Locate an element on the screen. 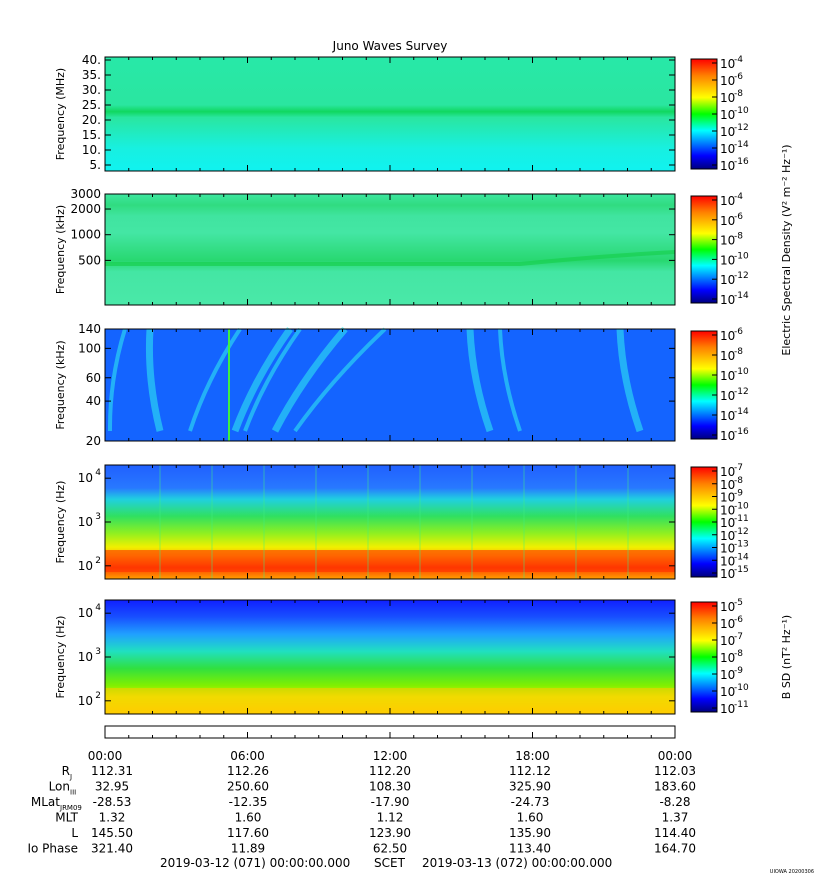 This screenshot has height=880, width=815. y-axis-label: Frequency (MHz) is located at coordinates (60, 114).